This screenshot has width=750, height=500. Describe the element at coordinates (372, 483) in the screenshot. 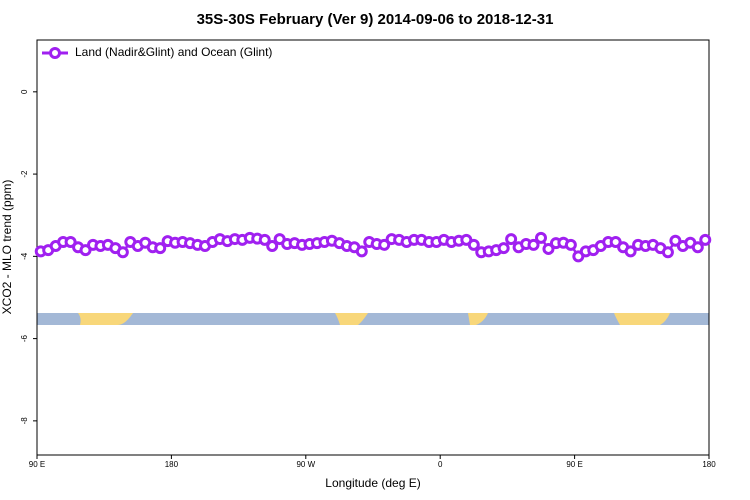

I see `x-axis-label: Longitude (deg E)` at that location.